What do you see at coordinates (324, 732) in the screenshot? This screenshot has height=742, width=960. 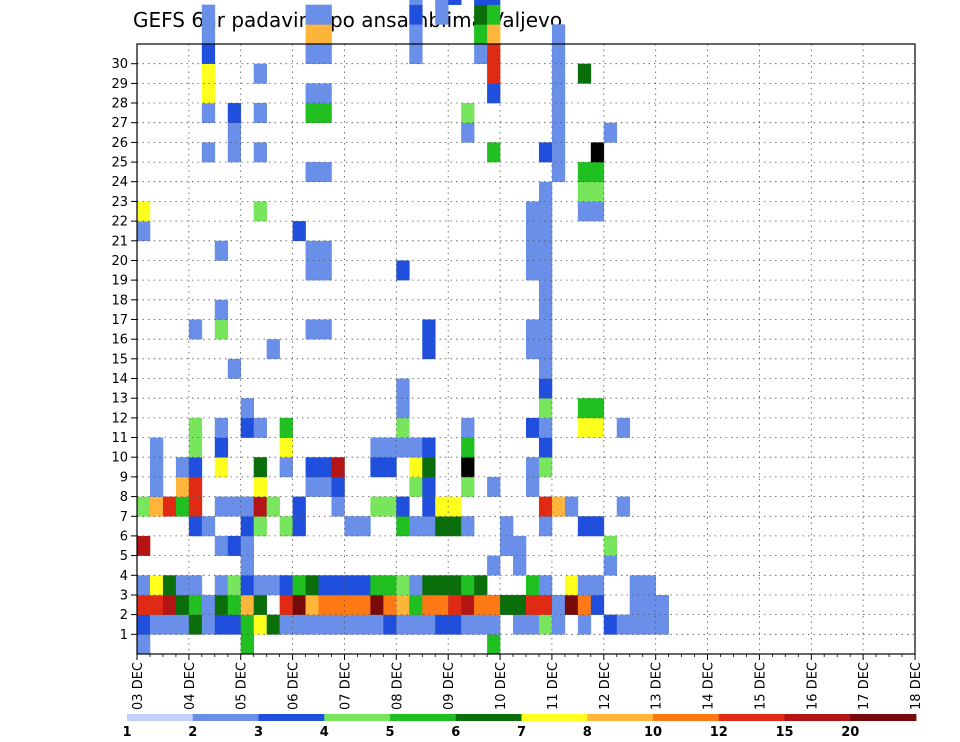 I see `colorbar-label: 4` at bounding box center [324, 732].